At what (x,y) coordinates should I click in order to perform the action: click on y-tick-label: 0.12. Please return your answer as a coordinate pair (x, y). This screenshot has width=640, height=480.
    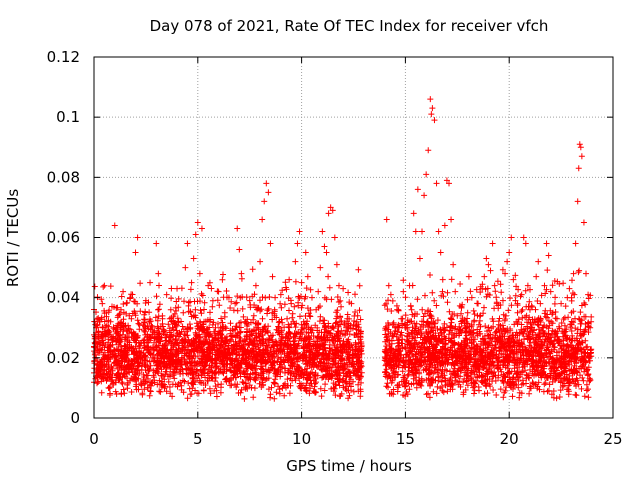
    Looking at the image, I should click on (63, 57).